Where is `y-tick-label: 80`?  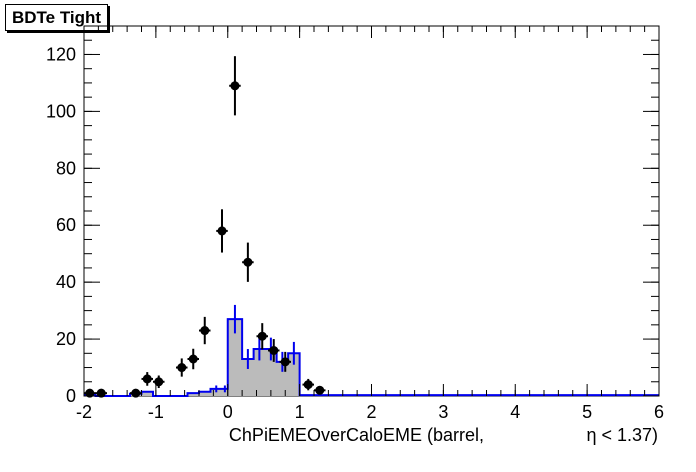
y-tick-label: 80 is located at coordinates (66, 168).